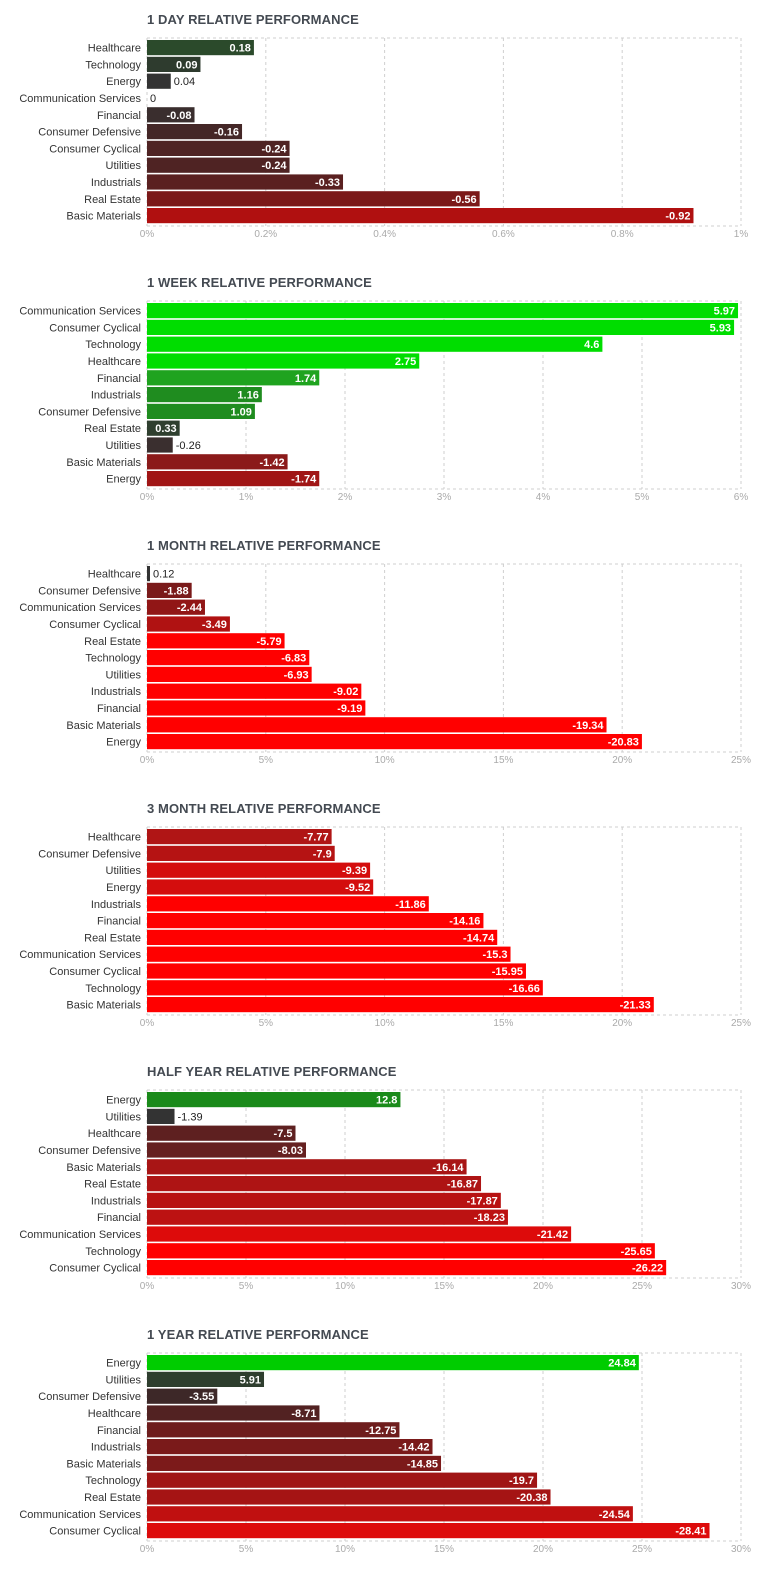 Image resolution: width=783 pixels, height=1585 pixels. Describe the element at coordinates (190, 608) in the screenshot. I see `value-label: -2.44` at that location.